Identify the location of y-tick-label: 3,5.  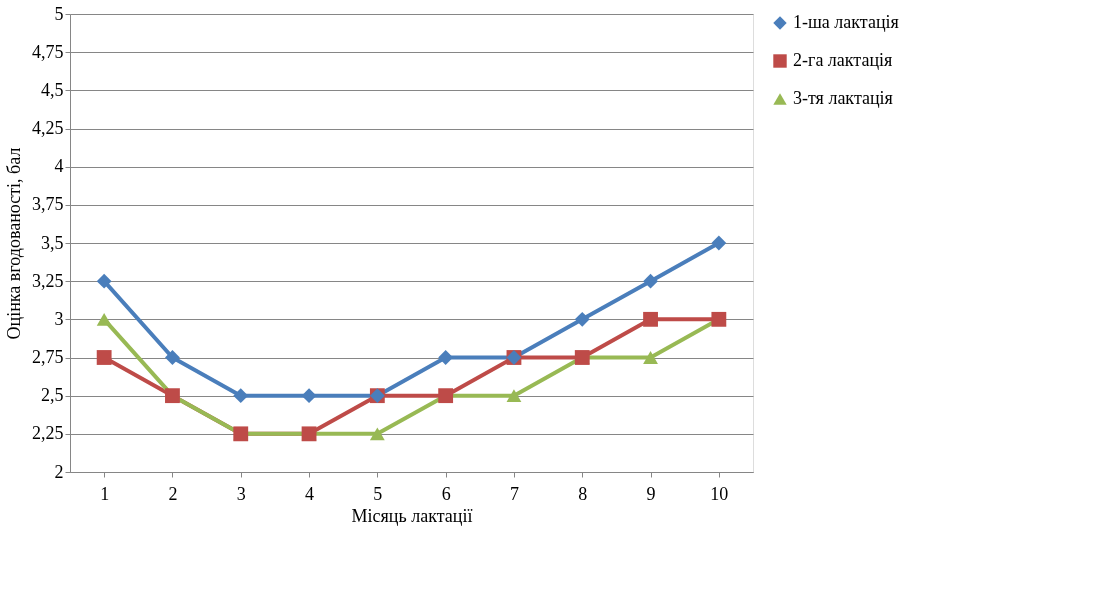
(52, 242).